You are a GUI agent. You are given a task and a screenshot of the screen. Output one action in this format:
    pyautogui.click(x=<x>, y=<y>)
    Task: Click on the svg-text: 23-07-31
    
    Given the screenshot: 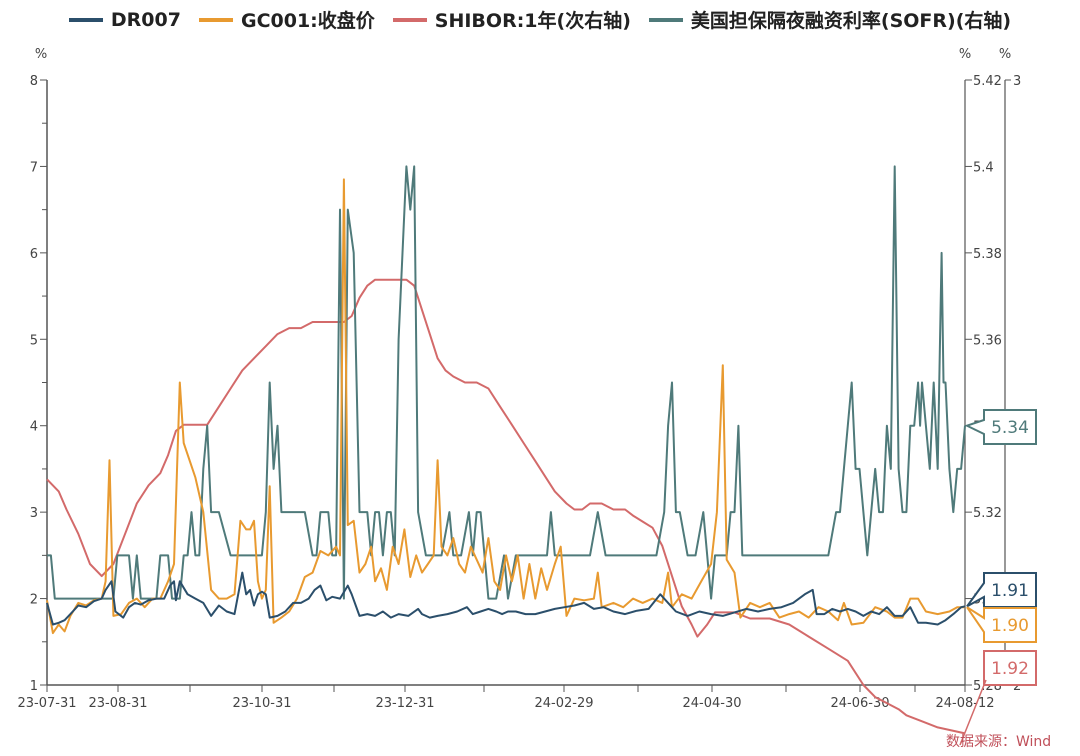 What is the action you would take?
    pyautogui.click(x=46, y=703)
    